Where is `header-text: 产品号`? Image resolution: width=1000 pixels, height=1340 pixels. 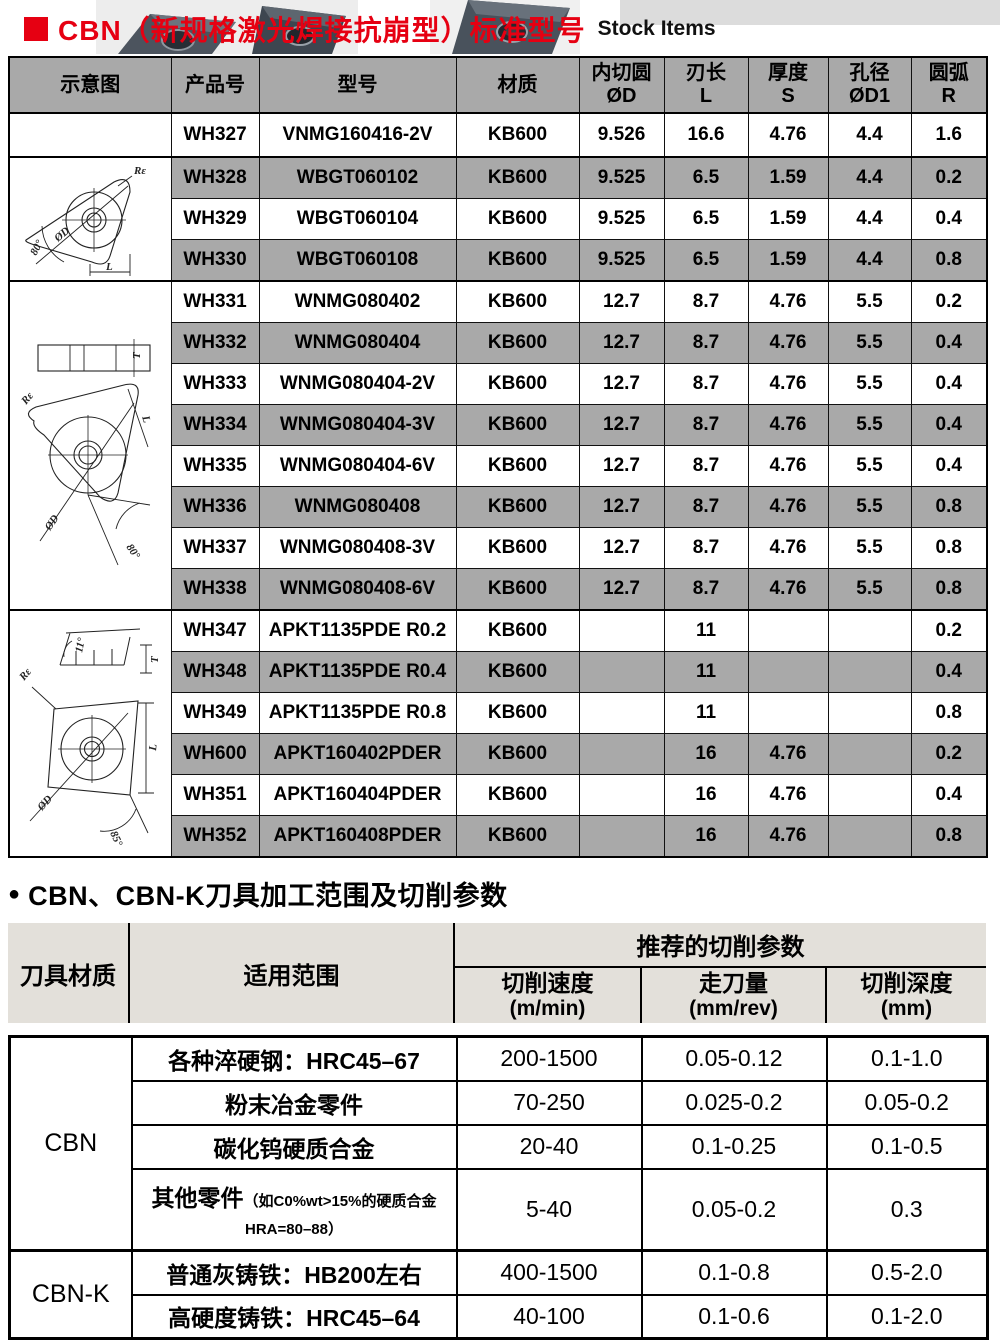
header-text: 产品号 is located at coordinates (215, 84).